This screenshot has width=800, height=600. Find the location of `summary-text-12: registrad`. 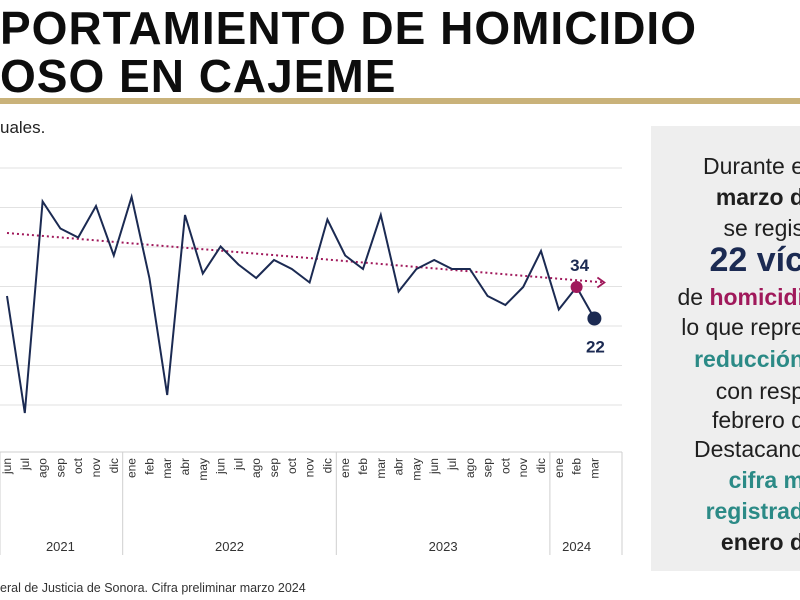

summary-text-12: registrad is located at coordinates (752, 511).